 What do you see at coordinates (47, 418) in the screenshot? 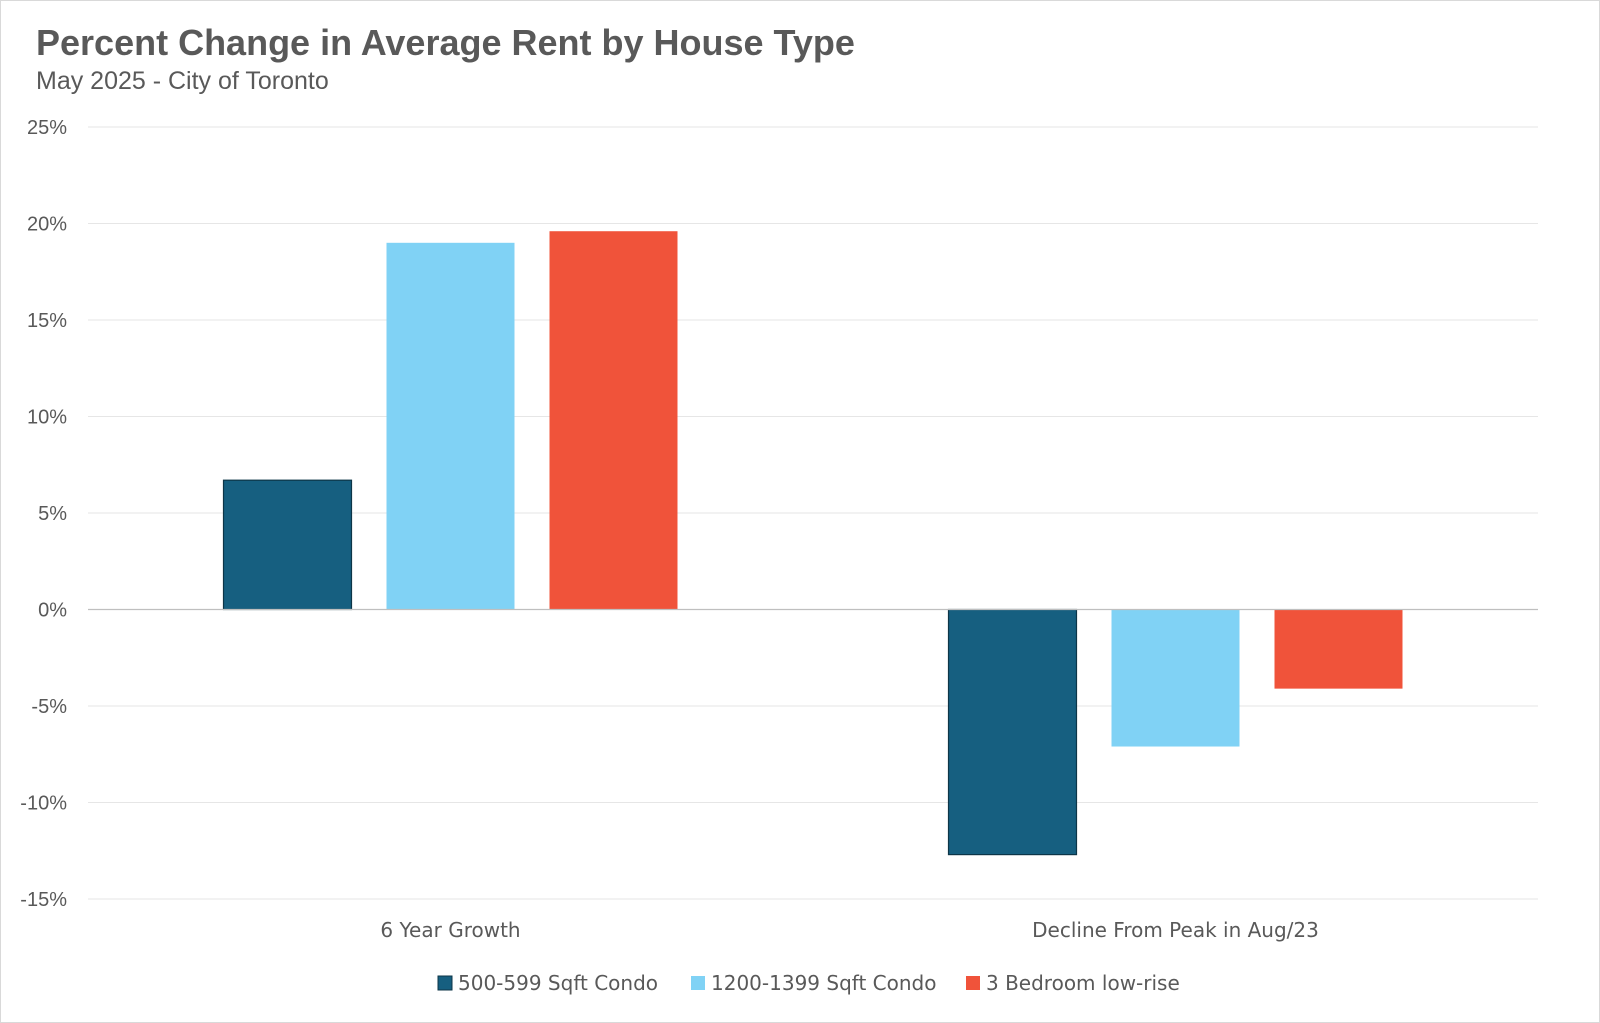
I see `y-tick-label: 10%` at bounding box center [47, 418].